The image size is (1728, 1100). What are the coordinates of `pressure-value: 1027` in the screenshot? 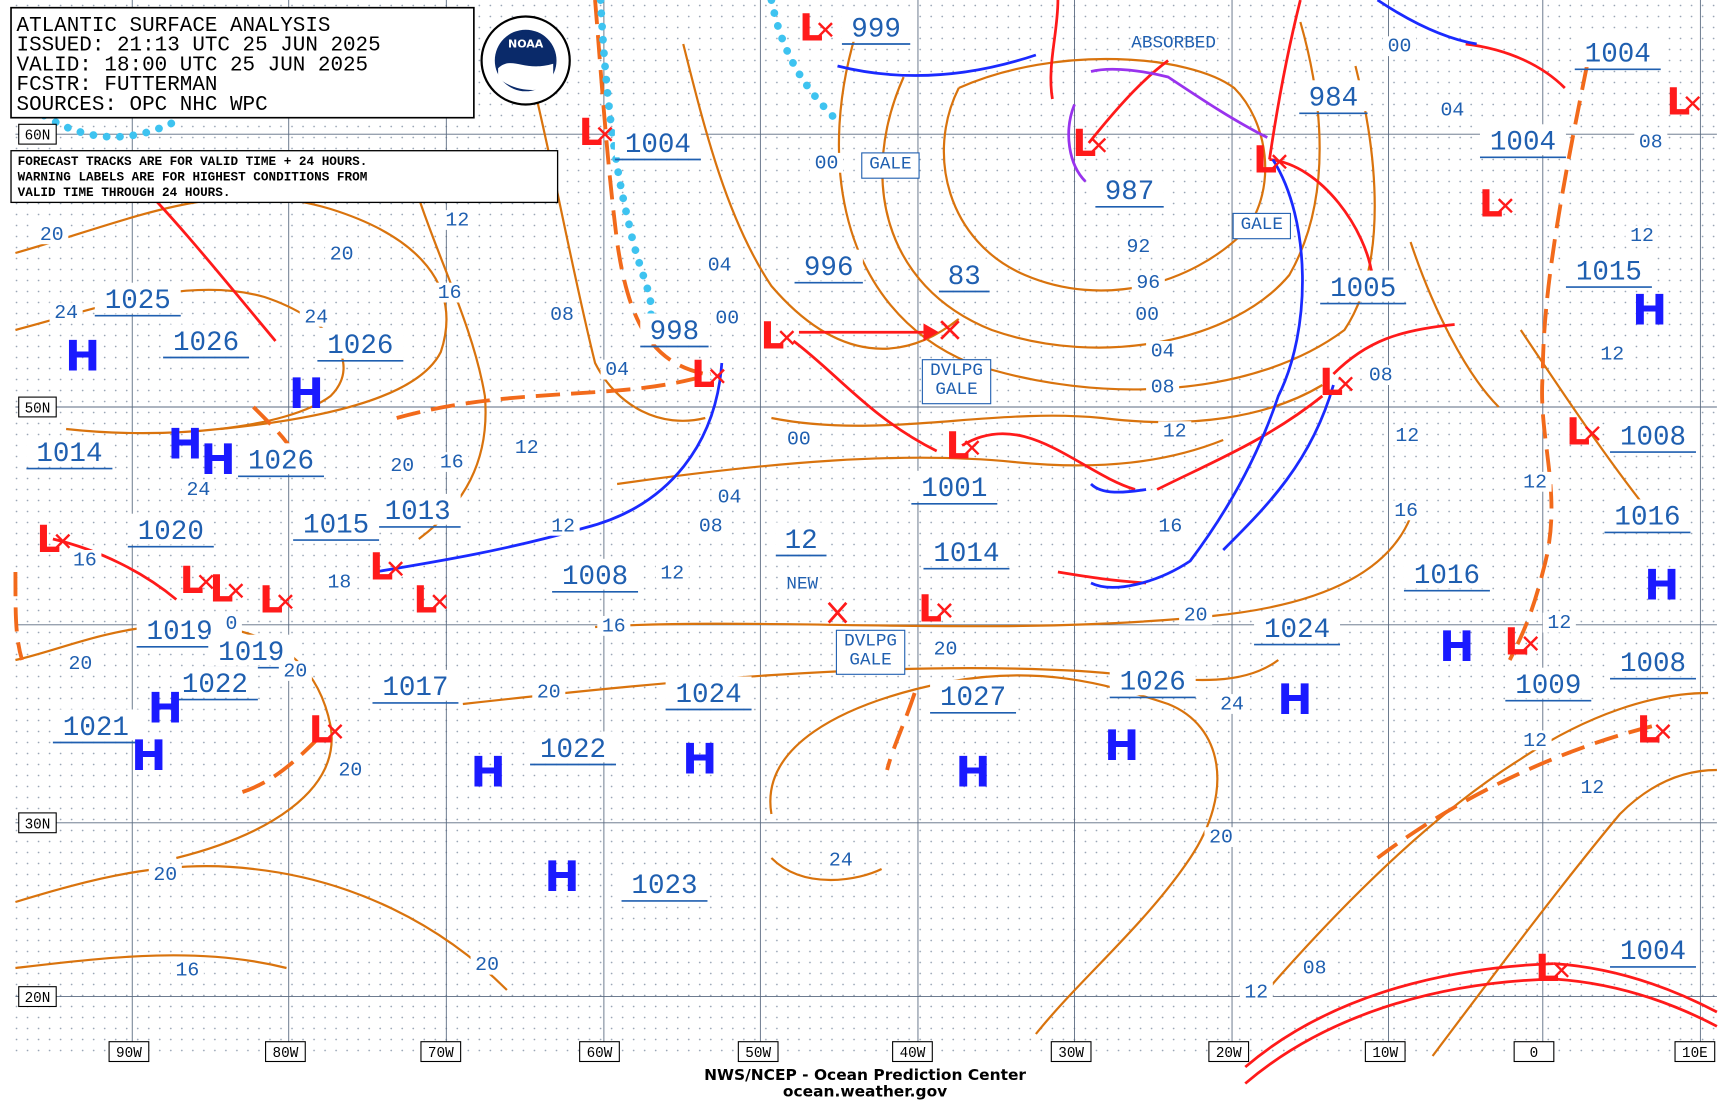 It's located at (973, 698).